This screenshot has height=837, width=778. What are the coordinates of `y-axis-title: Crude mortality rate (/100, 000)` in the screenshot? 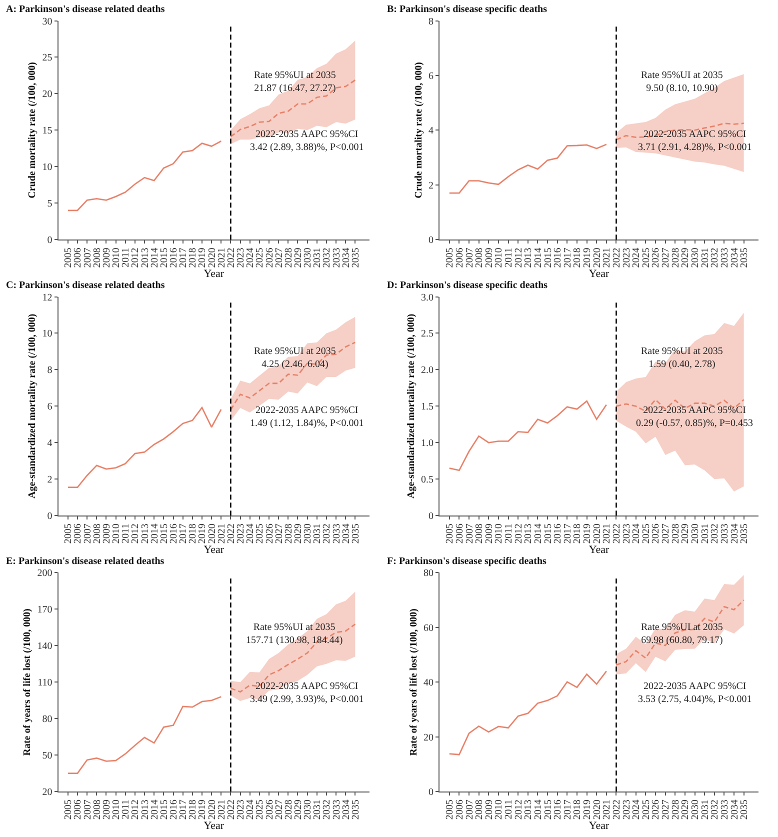 It's located at (418, 130).